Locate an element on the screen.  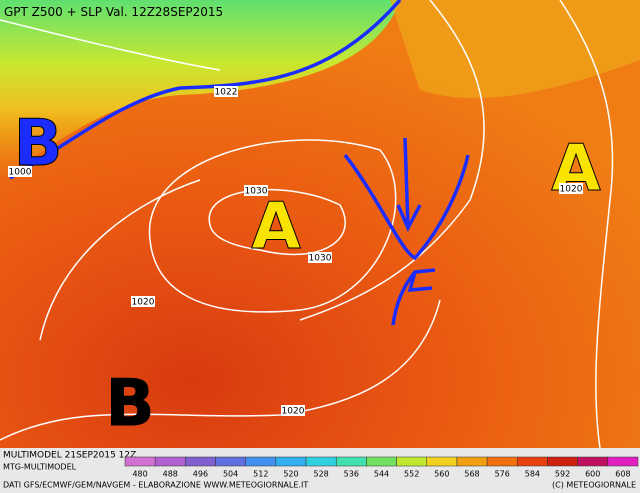
legend-tick-label: 576 is located at coordinates (502, 474).